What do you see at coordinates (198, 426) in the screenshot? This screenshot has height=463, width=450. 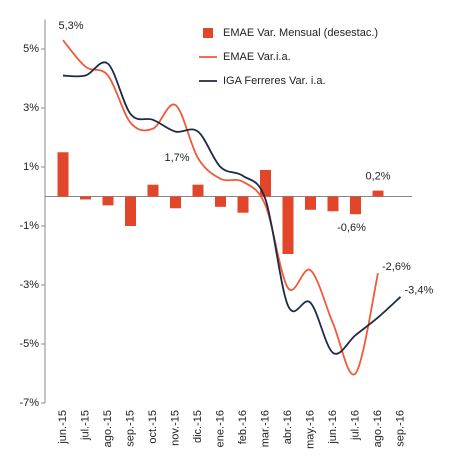 I see `x-tick-label: dic.-15` at bounding box center [198, 426].